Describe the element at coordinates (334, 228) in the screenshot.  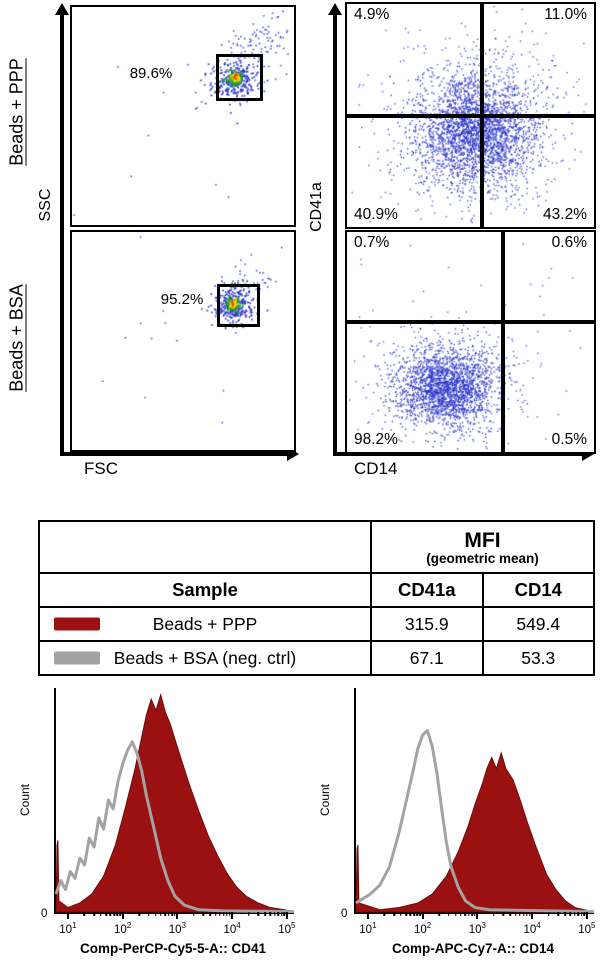
I see `cd41a-axis-arrow` at that location.